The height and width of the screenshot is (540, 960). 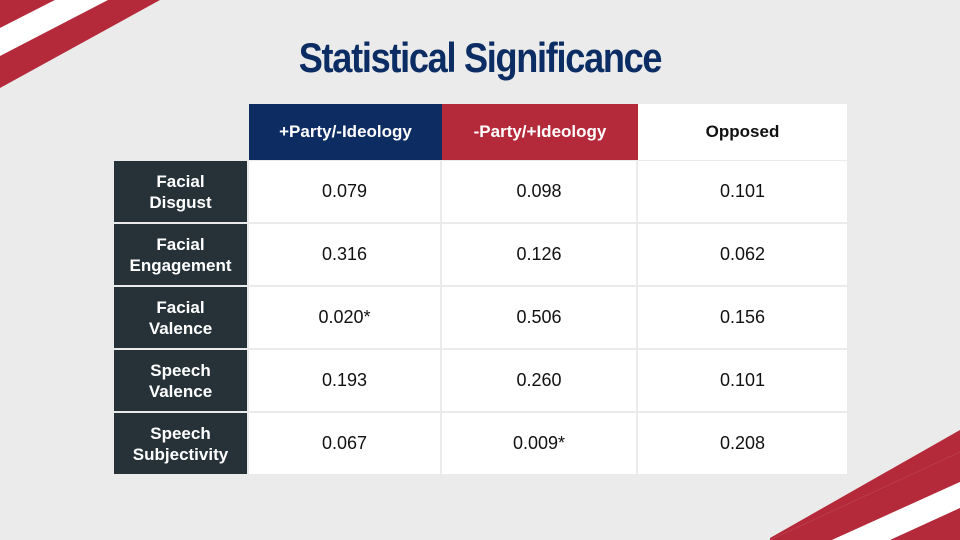 I want to click on header-party-minus-ideology: +Party/-Ideology, so click(x=345, y=132).